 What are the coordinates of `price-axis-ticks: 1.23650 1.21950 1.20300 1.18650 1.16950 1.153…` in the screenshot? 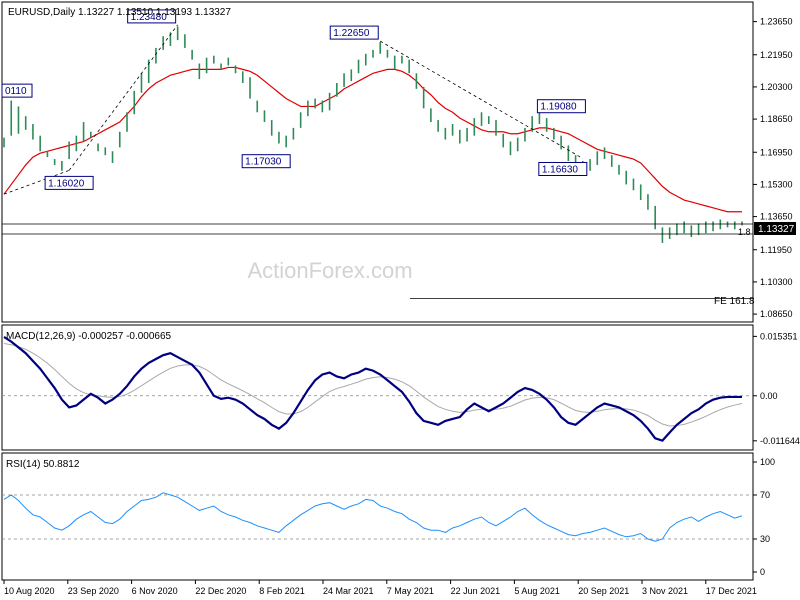 It's located at (773, 168).